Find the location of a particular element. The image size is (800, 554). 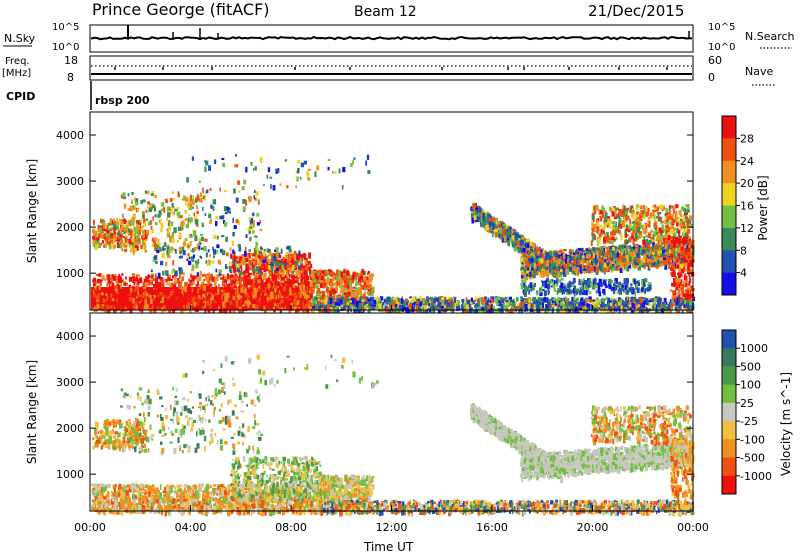

cpid-label: CPID is located at coordinates (20, 96).